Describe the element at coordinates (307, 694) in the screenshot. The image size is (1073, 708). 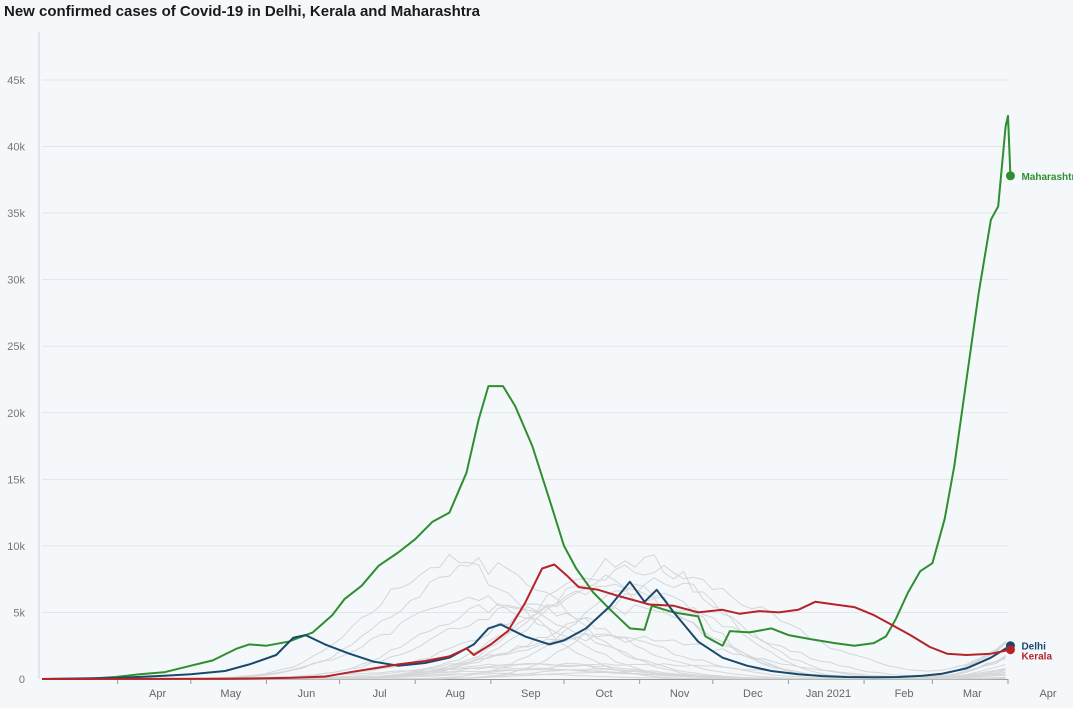
I see `x-tick-label: Jun` at that location.